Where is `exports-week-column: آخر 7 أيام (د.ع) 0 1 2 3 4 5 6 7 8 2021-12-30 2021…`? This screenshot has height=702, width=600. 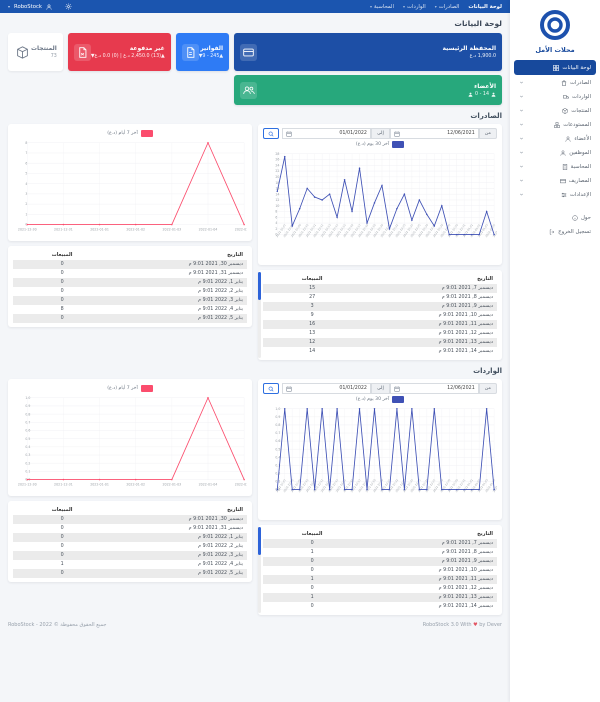
exports-week-column: آخر 7 أيام (د.ع) 0 1 2 3 4 5 6 7 8 2021-12-30 2021… is located at coordinates (130, 225).